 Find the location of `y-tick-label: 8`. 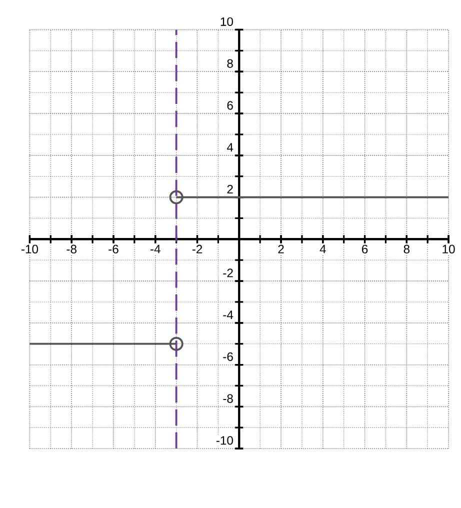

y-tick-label: 8 is located at coordinates (230, 63).